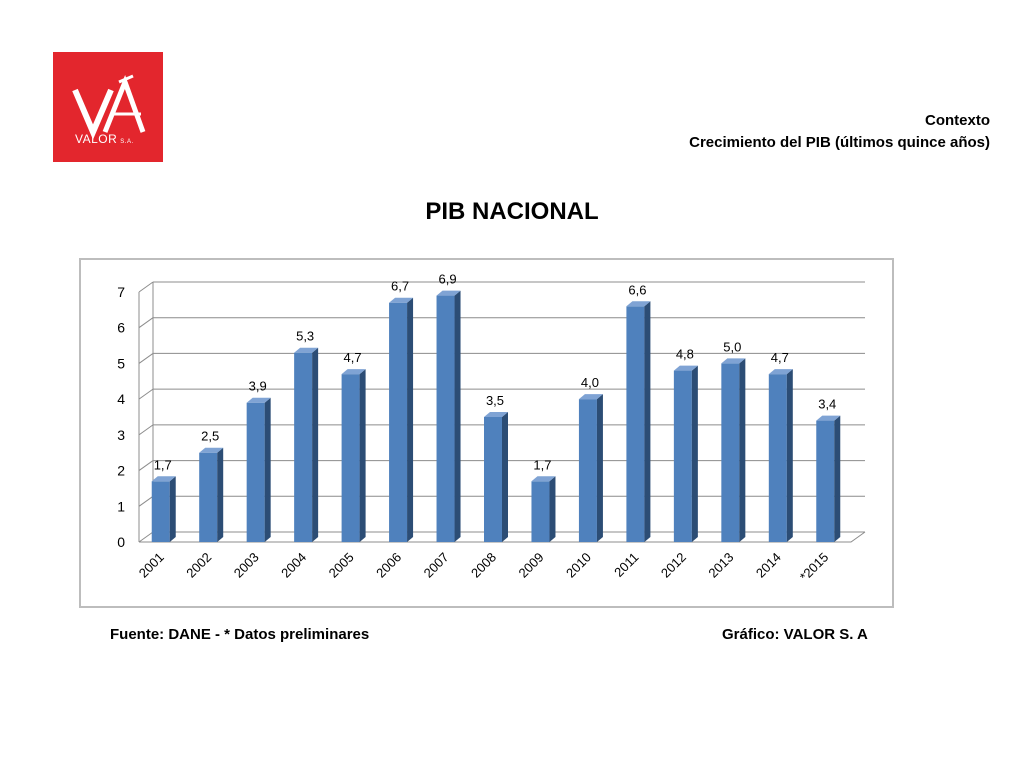 The image size is (1024, 768). I want to click on x-tick-label: 2011, so click(626, 565).